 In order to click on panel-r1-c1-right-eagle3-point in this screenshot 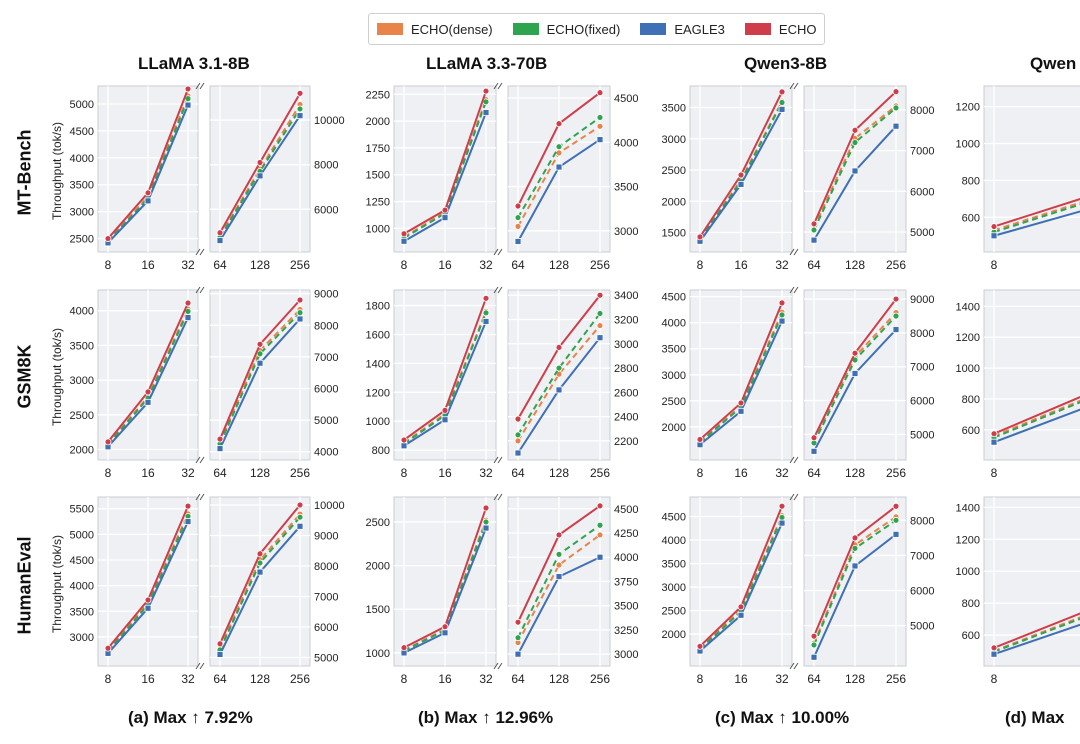, I will do `click(518, 453)`.